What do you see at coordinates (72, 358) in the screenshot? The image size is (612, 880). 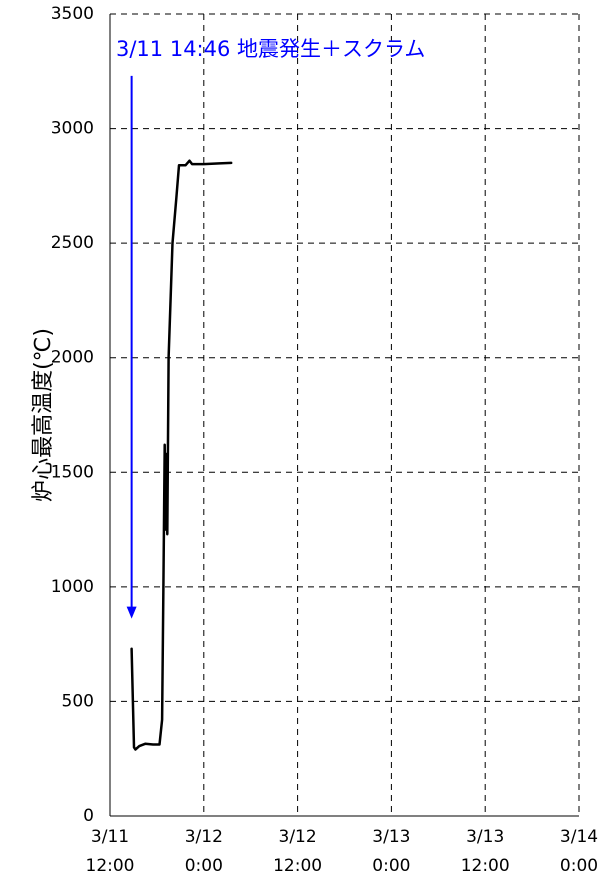 I see `y-tick-label: 2000` at bounding box center [72, 358].